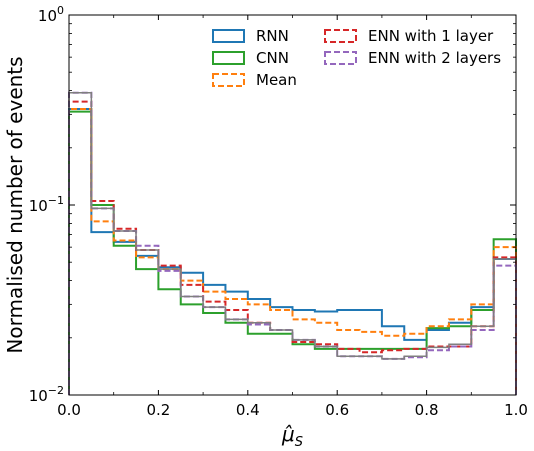 The image size is (534, 451). I want to click on x-tick-label: 1.0, so click(516, 410).